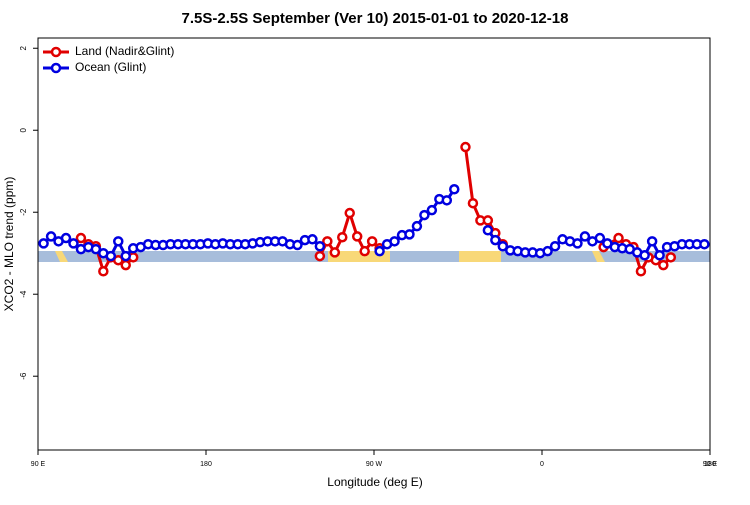 The width and height of the screenshot is (750, 505). Describe the element at coordinates (23, 376) in the screenshot. I see `y-tick-label: -6` at that location.